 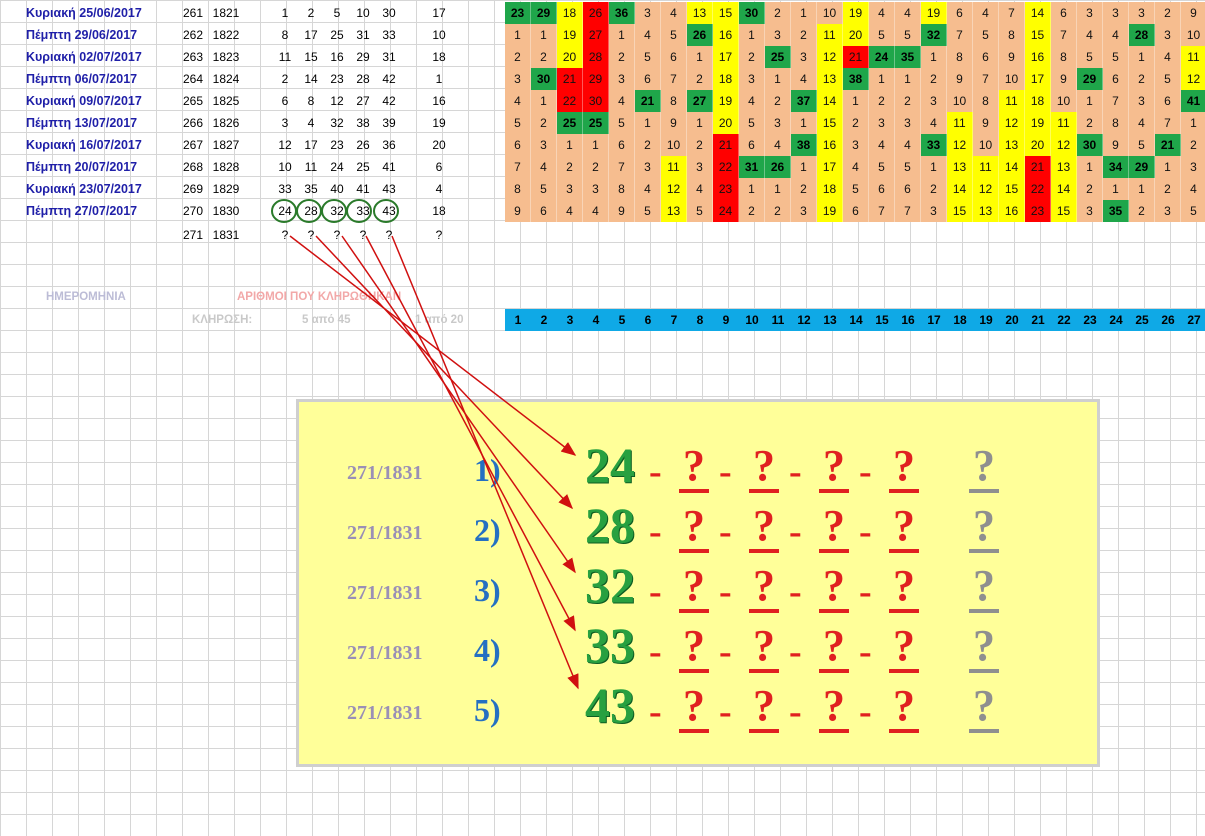 What do you see at coordinates (487, 710) in the screenshot?
I see `panel-row-index: 5)` at bounding box center [487, 710].